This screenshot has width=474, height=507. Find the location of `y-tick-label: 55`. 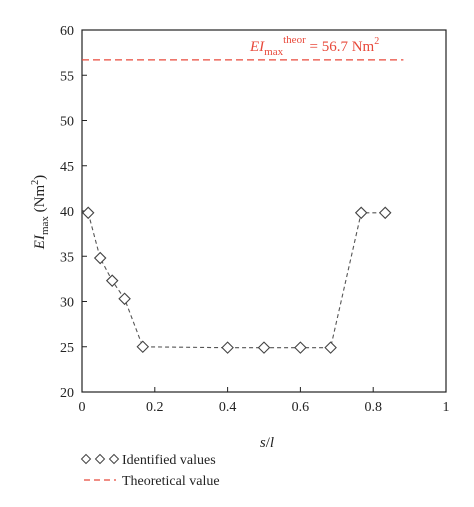

y-tick-label: 55 is located at coordinates (67, 76).